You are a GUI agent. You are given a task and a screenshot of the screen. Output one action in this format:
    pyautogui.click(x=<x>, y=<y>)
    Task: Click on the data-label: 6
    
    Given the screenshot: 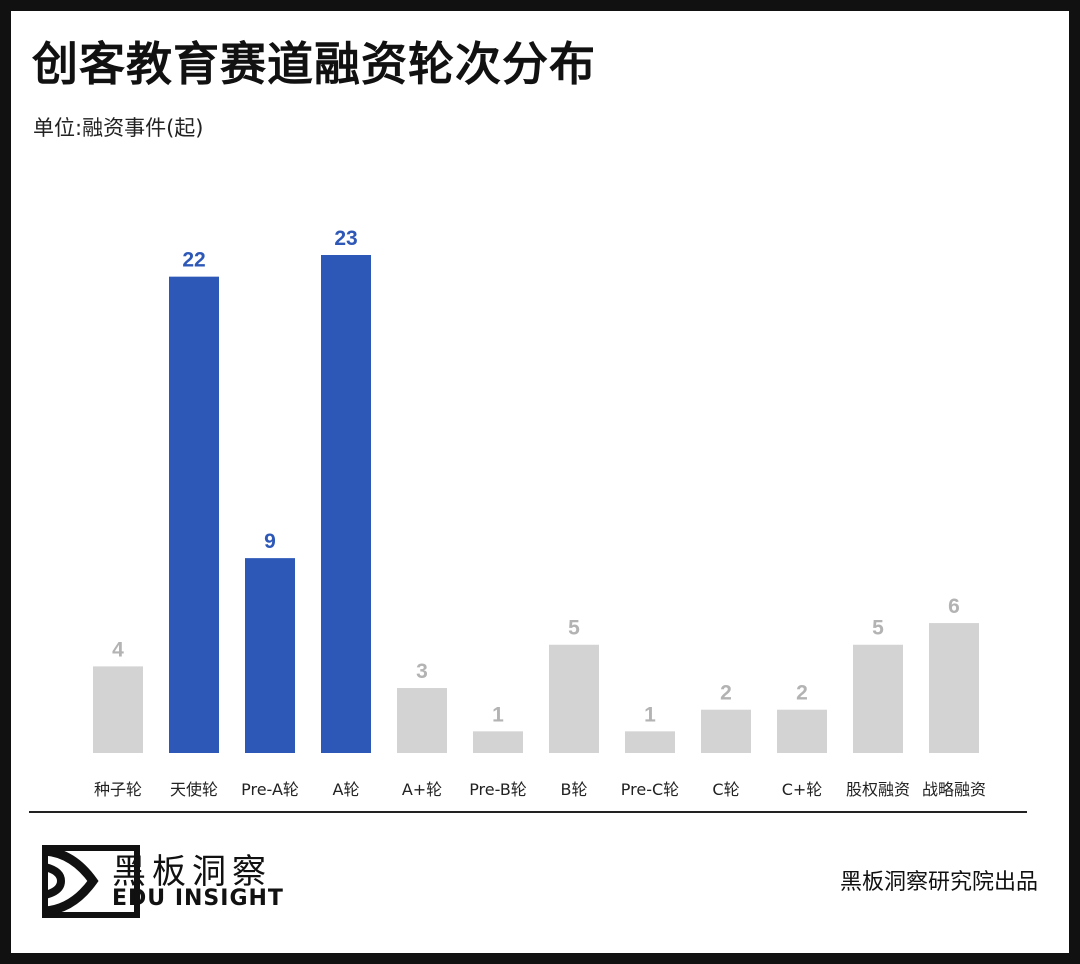 What is the action you would take?
    pyautogui.click(x=954, y=606)
    